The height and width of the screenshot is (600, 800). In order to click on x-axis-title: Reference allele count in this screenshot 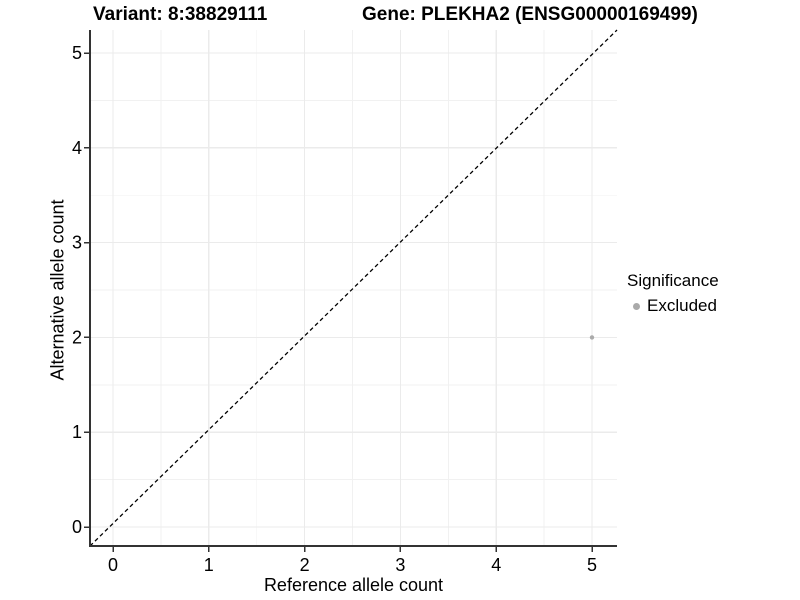, I will do `click(353, 585)`.